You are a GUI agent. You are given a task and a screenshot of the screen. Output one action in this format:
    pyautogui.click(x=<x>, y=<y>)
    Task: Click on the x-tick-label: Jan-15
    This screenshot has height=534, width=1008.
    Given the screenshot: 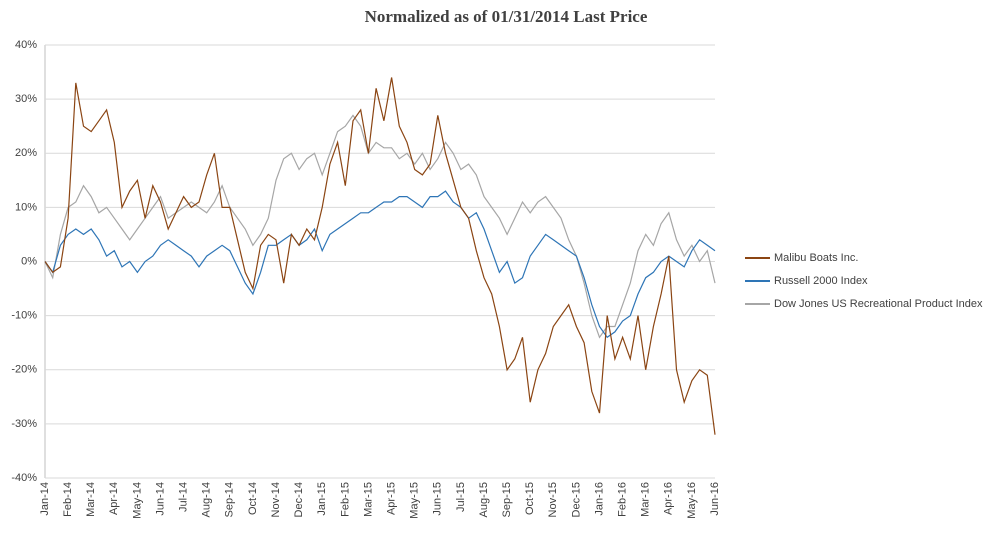 What is the action you would take?
    pyautogui.click(x=322, y=499)
    